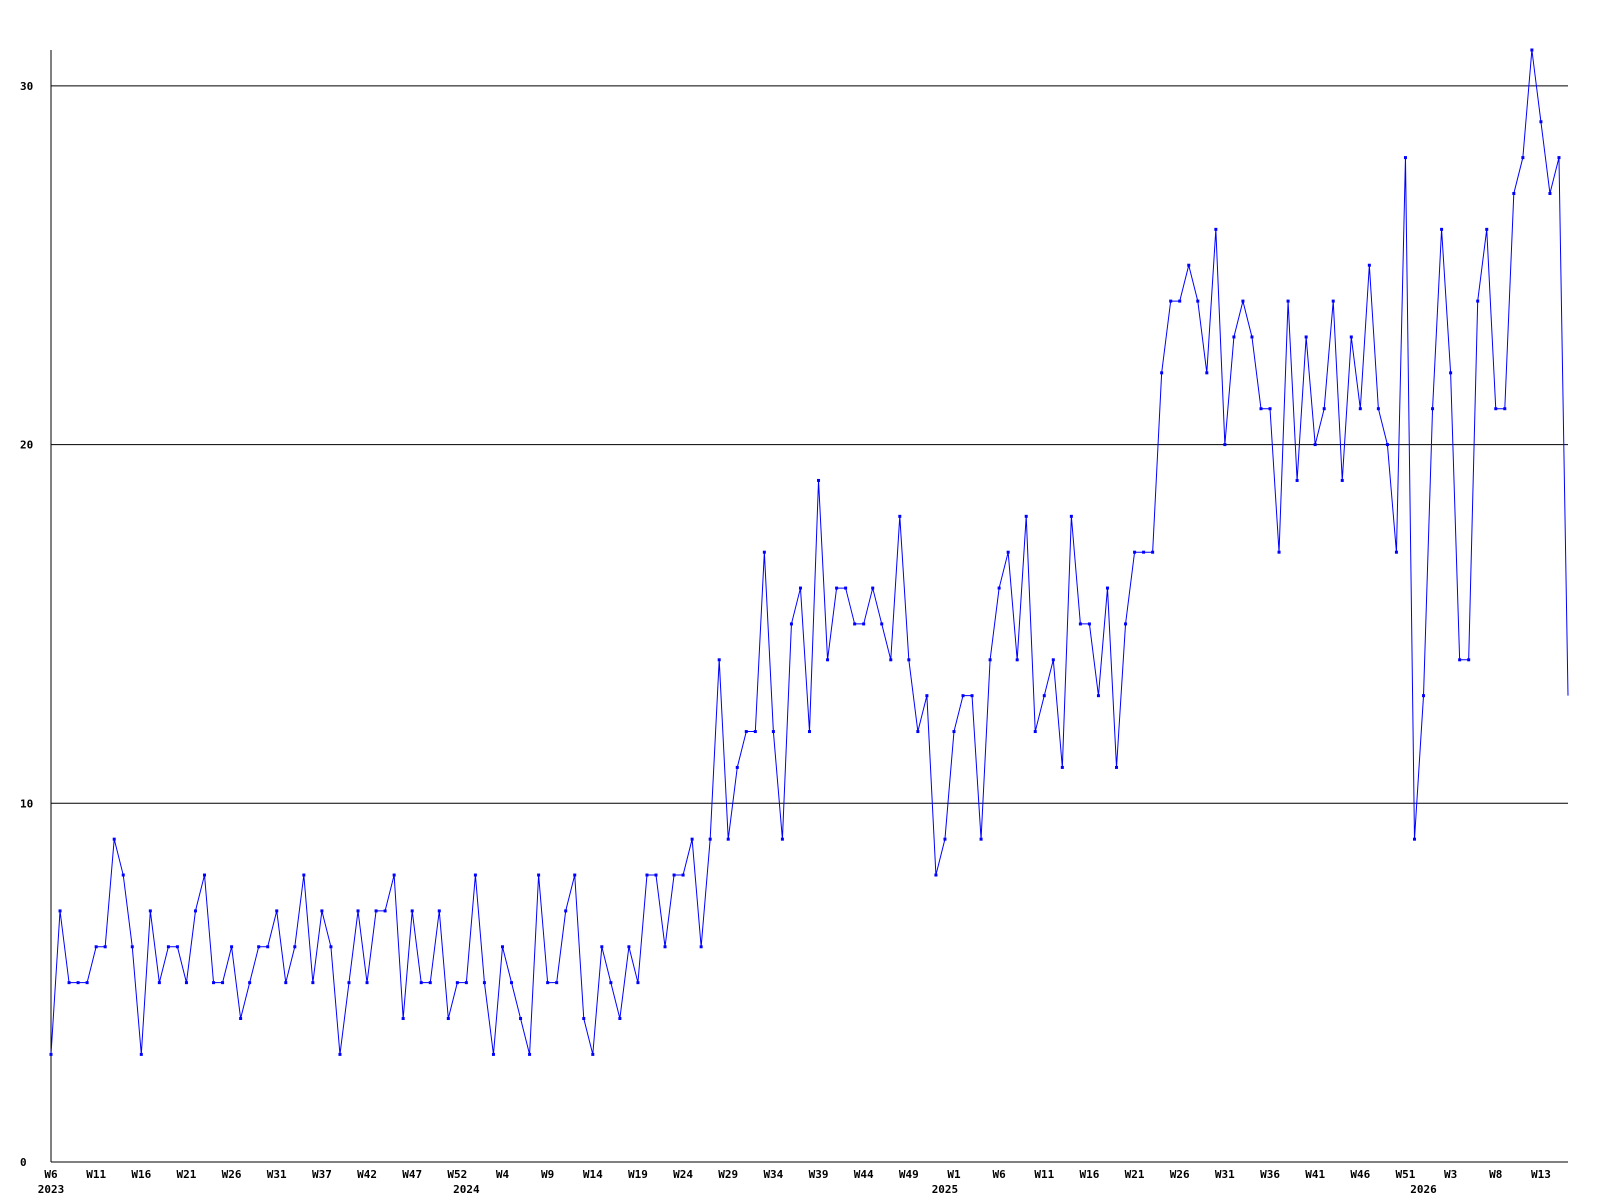 The image size is (1600, 1200). Describe the element at coordinates (412, 1174) in the screenshot. I see `x-tick-label: W47` at that location.